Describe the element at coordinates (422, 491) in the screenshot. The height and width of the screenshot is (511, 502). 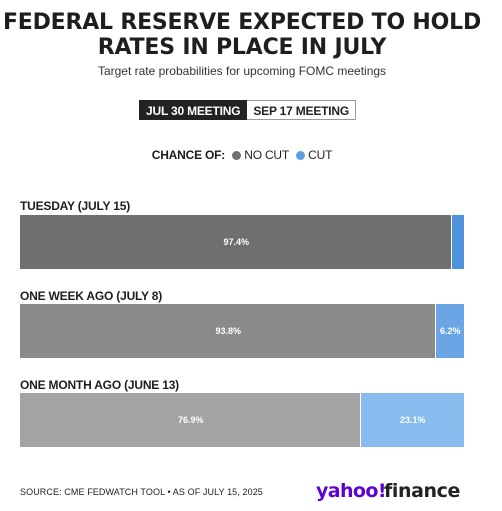
I see `svg-text: finance` at that location.